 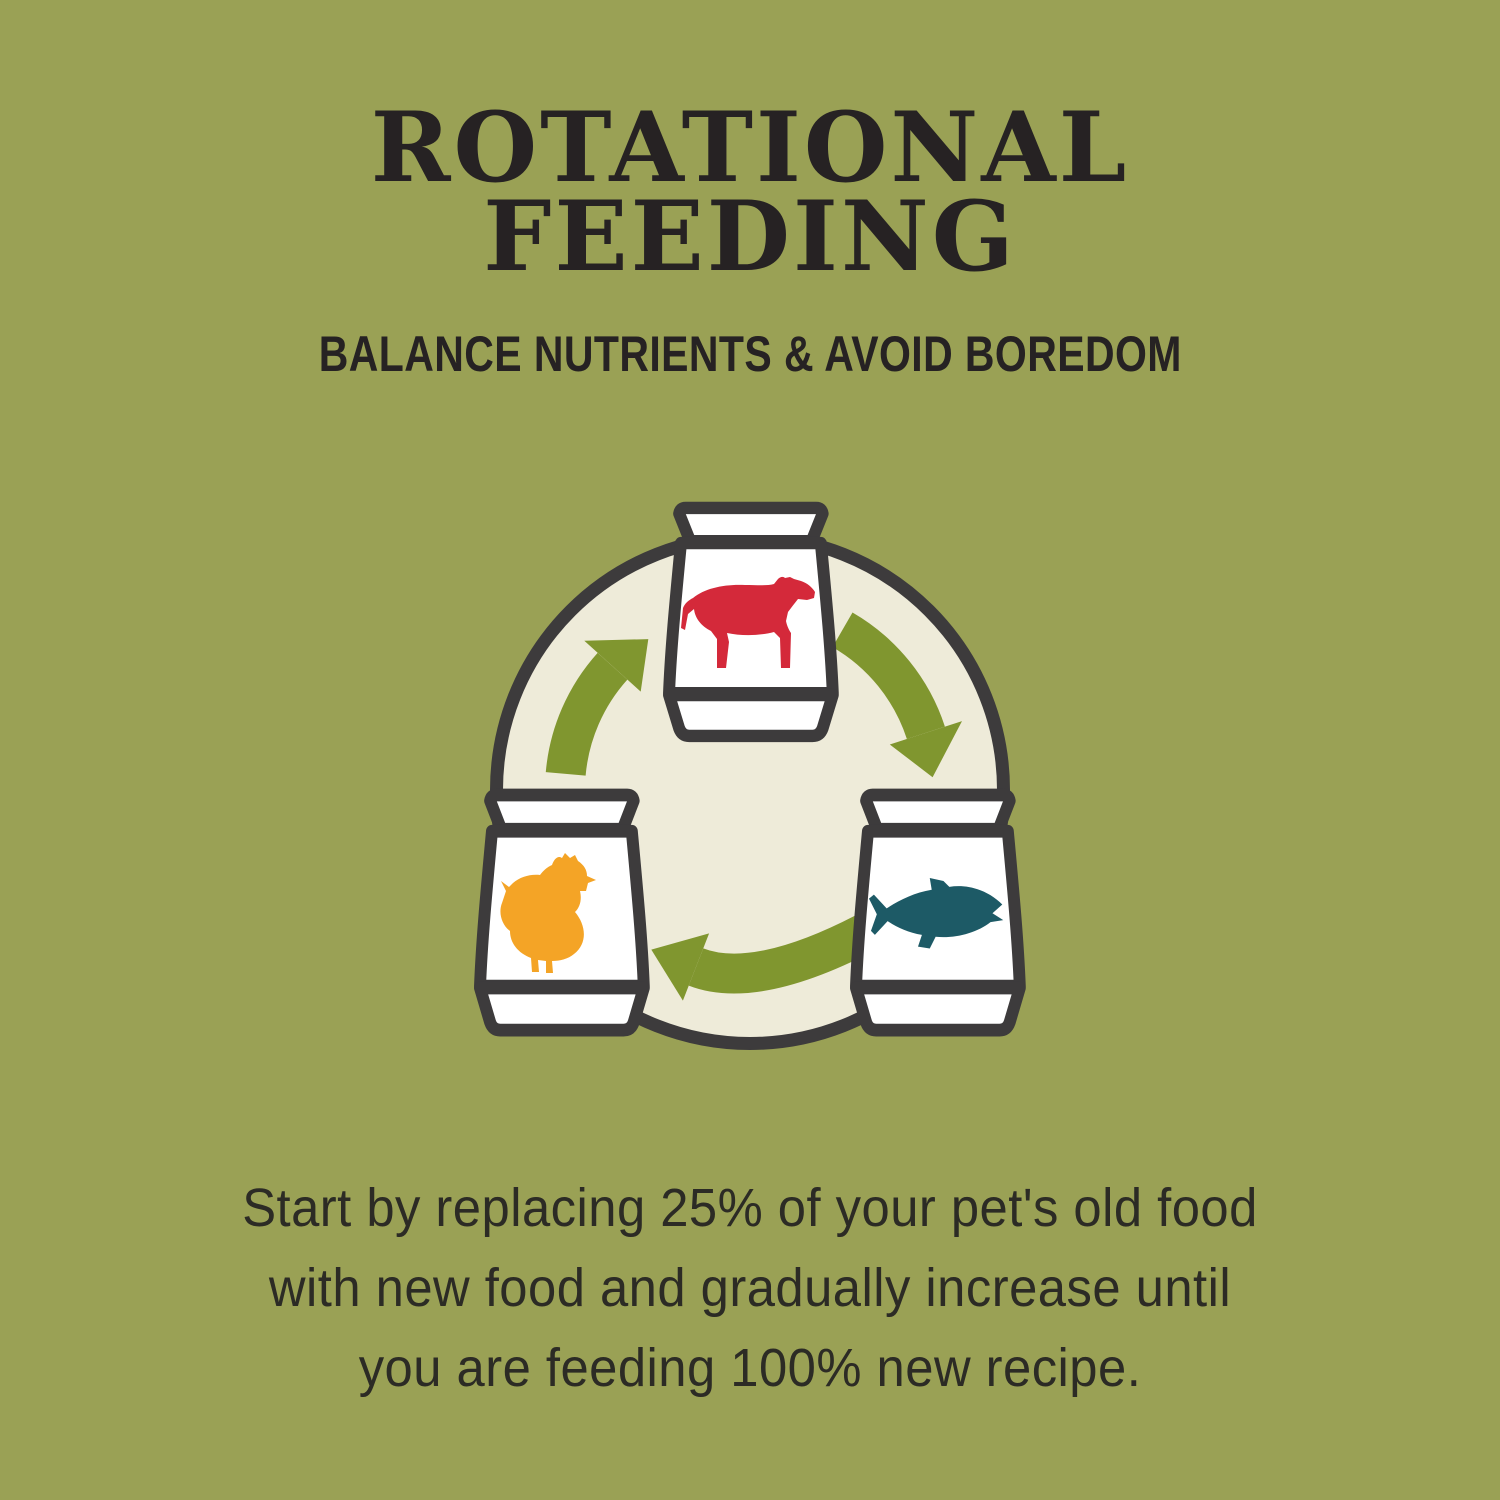 What do you see at coordinates (750, 354) in the screenshot?
I see `page-subtitle: BALANCE NUTRIENTS & AVOID BOREDOM` at bounding box center [750, 354].